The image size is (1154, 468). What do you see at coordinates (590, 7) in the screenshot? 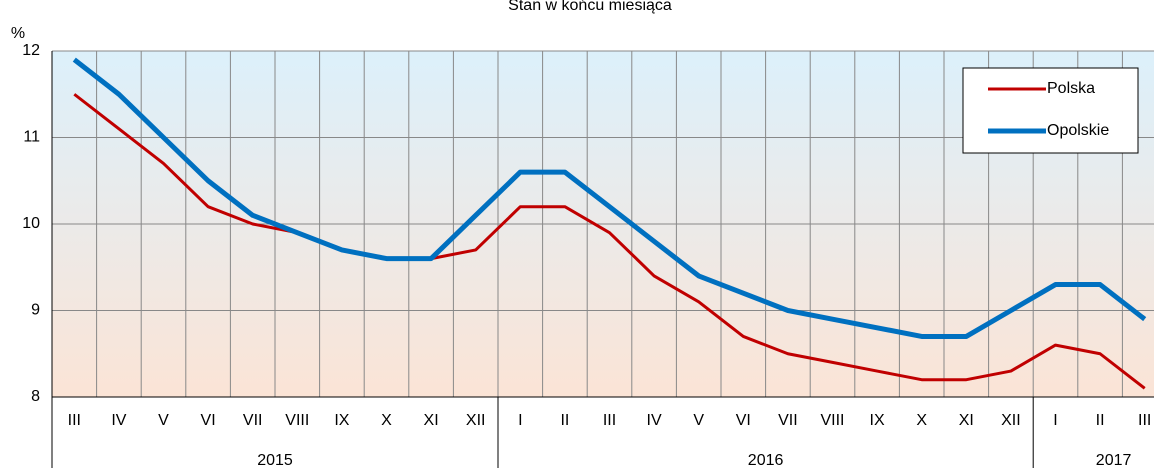
I see `chart-title: Stan w końcu miesiąca` at bounding box center [590, 7].